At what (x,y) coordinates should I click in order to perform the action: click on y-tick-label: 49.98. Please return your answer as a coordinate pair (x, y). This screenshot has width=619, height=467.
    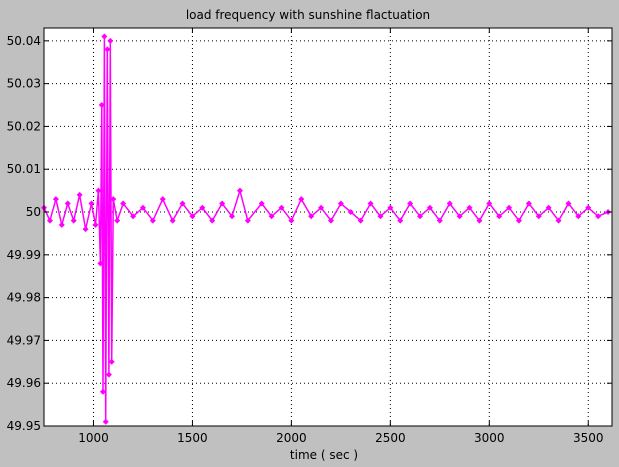
    Looking at the image, I should click on (24, 298).